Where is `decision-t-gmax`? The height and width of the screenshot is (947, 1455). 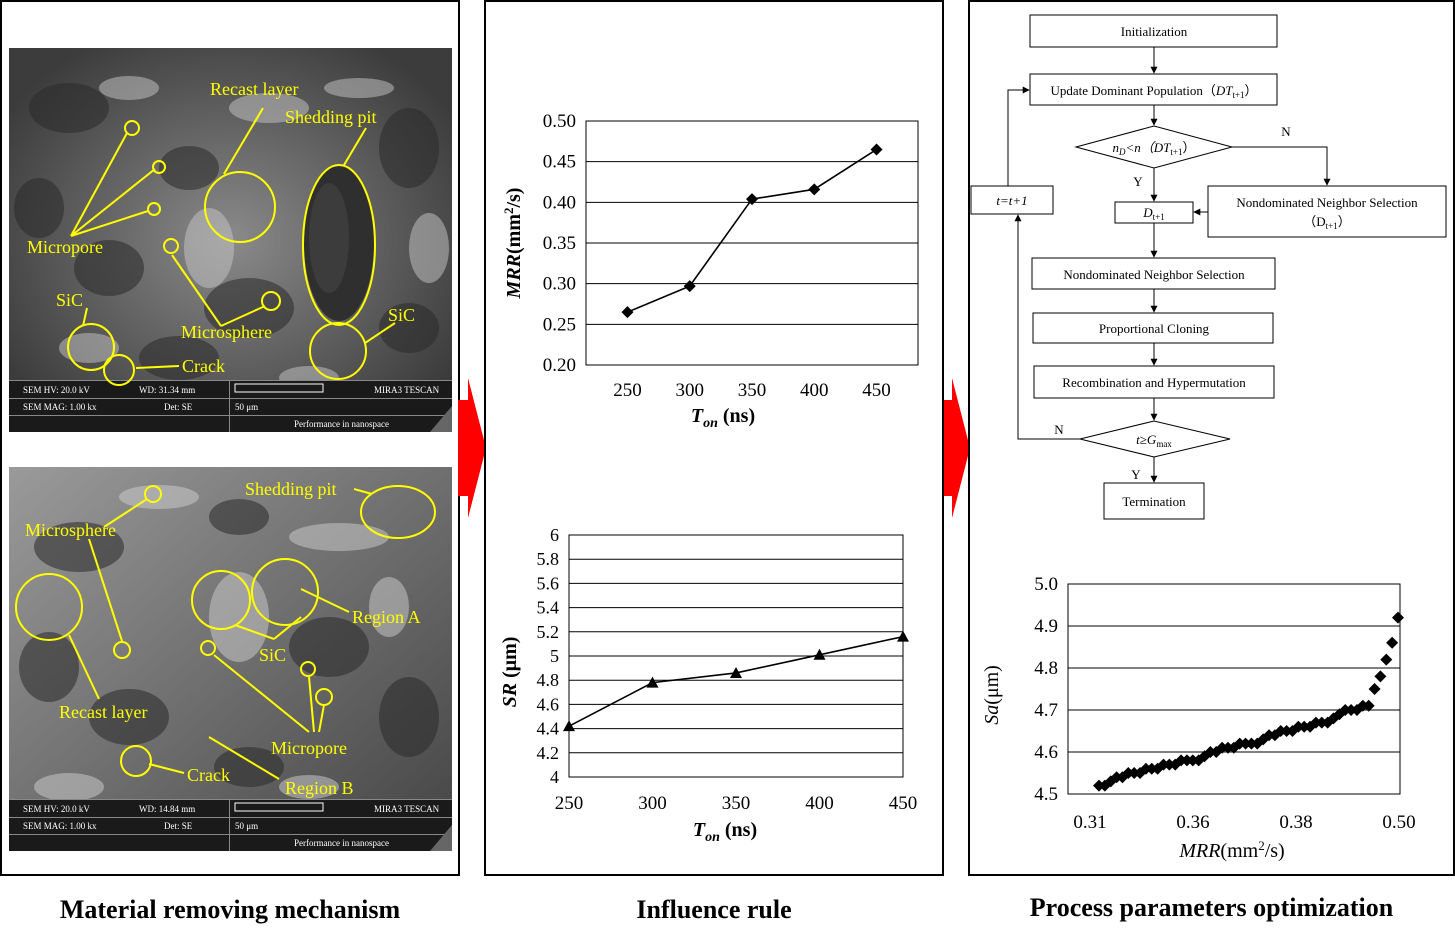
decision-t-gmax is located at coordinates (1155, 439).